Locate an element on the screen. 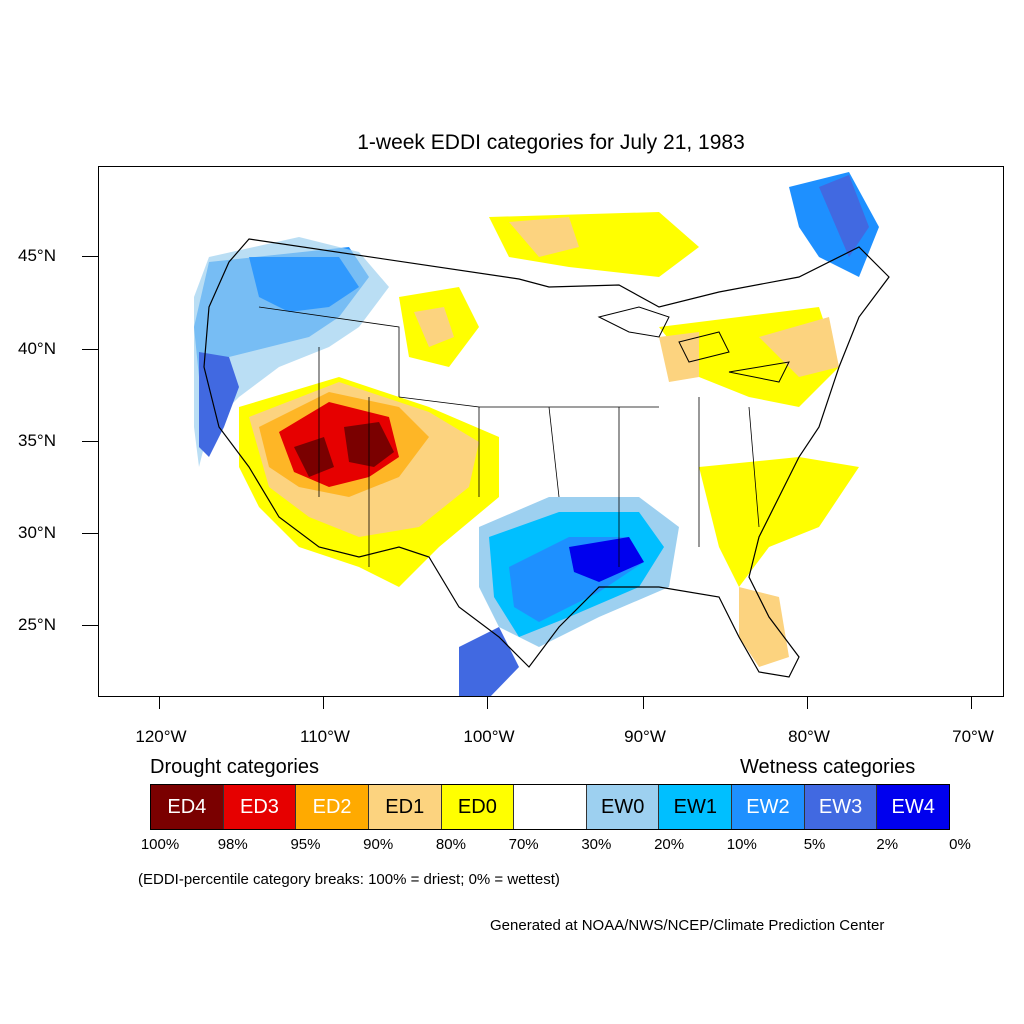  percentile-label: 100% is located at coordinates (160, 844).